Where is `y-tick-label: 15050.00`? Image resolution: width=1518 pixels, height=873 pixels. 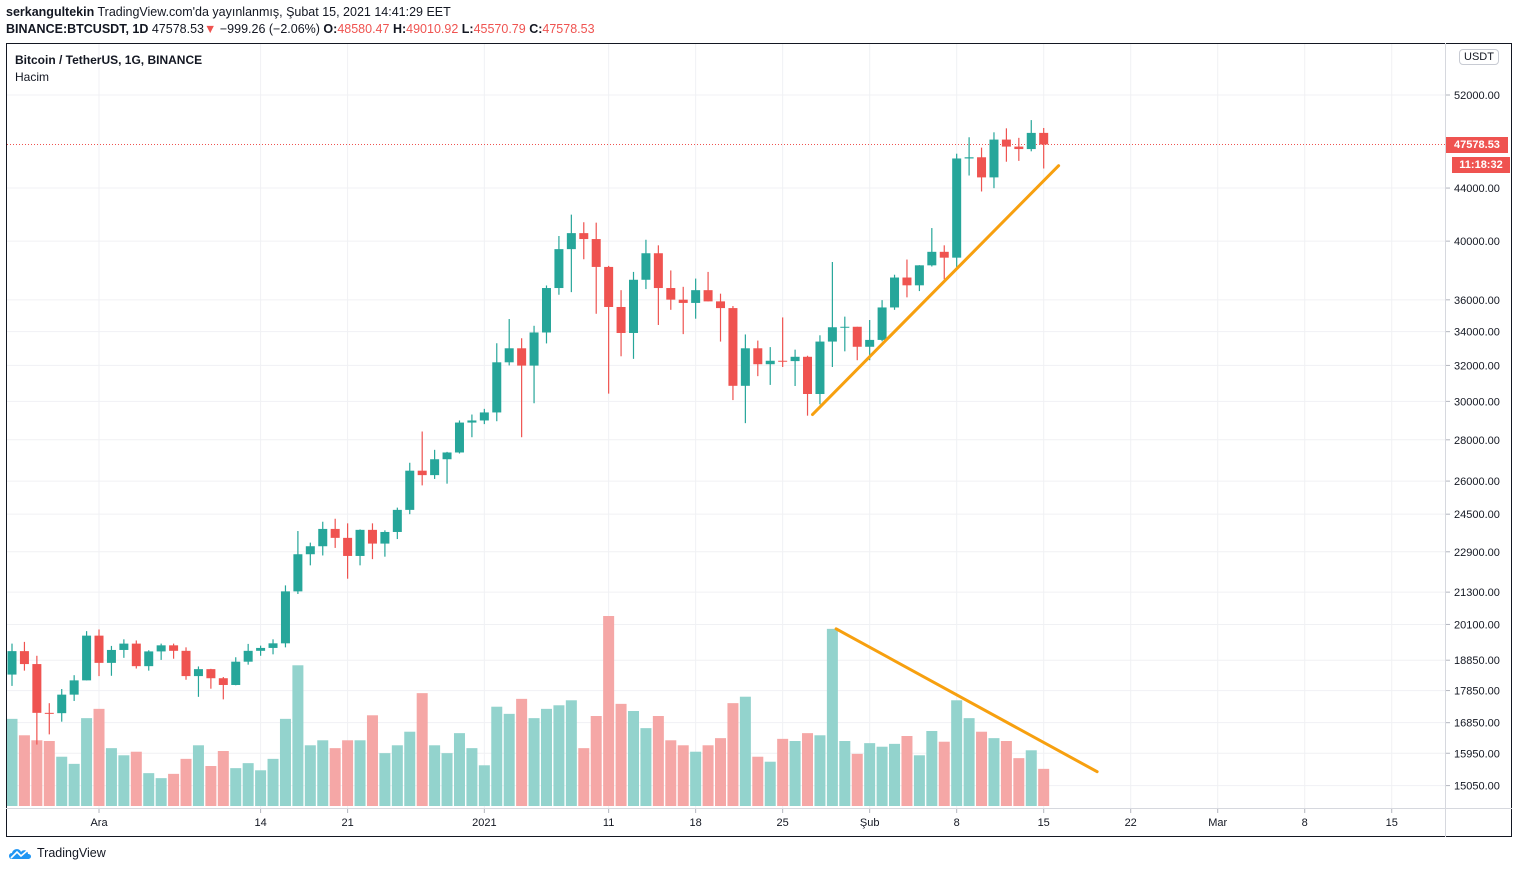 y-tick-label: 15050.00 is located at coordinates (1477, 787).